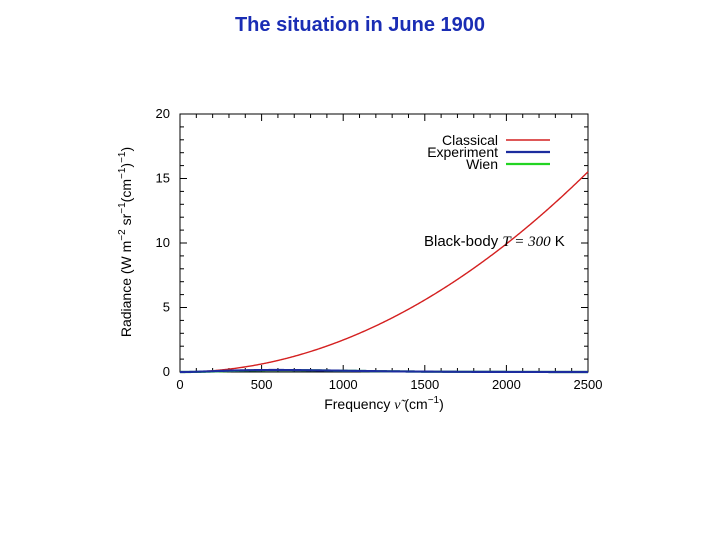 This screenshot has height=540, width=720. What do you see at coordinates (506, 384) in the screenshot?
I see `x-tick-label: 2000` at bounding box center [506, 384].